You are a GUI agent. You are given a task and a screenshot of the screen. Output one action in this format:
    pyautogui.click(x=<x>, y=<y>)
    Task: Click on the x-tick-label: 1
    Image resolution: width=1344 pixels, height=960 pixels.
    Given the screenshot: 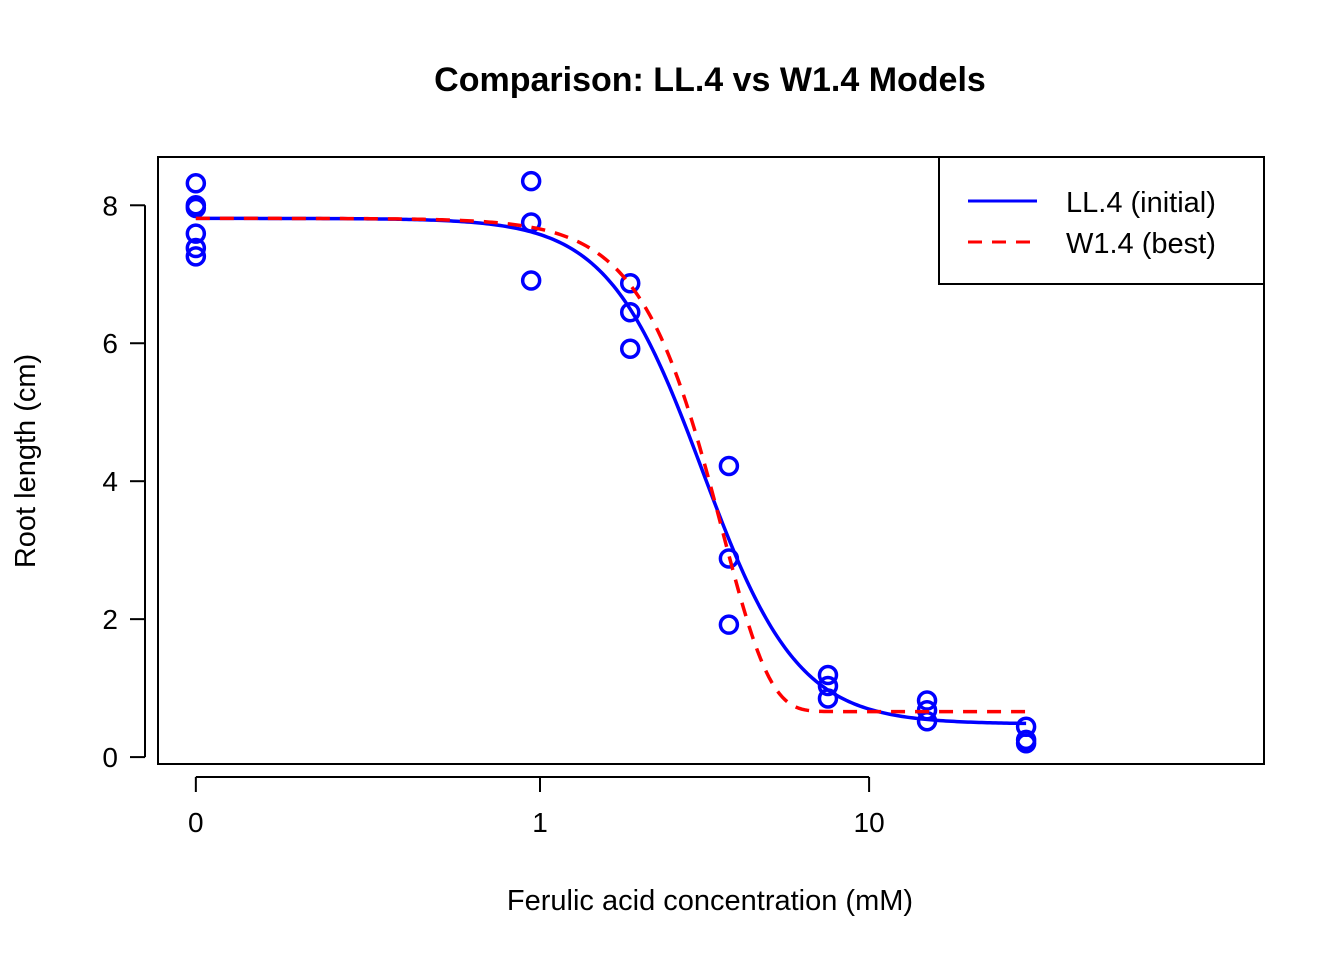 What is the action you would take?
    pyautogui.click(x=540, y=822)
    